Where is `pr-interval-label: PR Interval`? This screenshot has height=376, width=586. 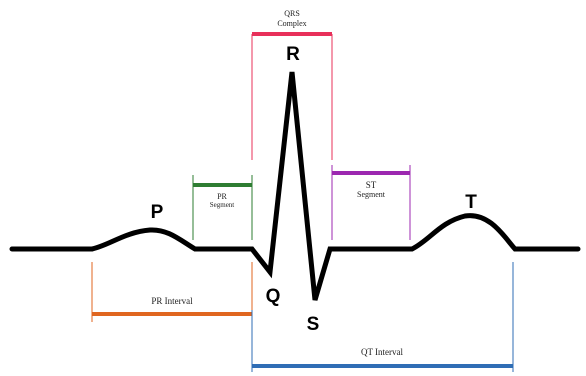
pr-interval-label: PR Interval is located at coordinates (172, 301).